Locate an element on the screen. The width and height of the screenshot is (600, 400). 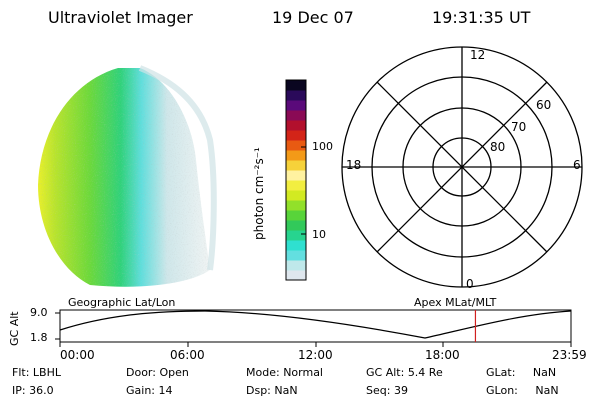
mlt-label-6: 6 is located at coordinates (577, 165).